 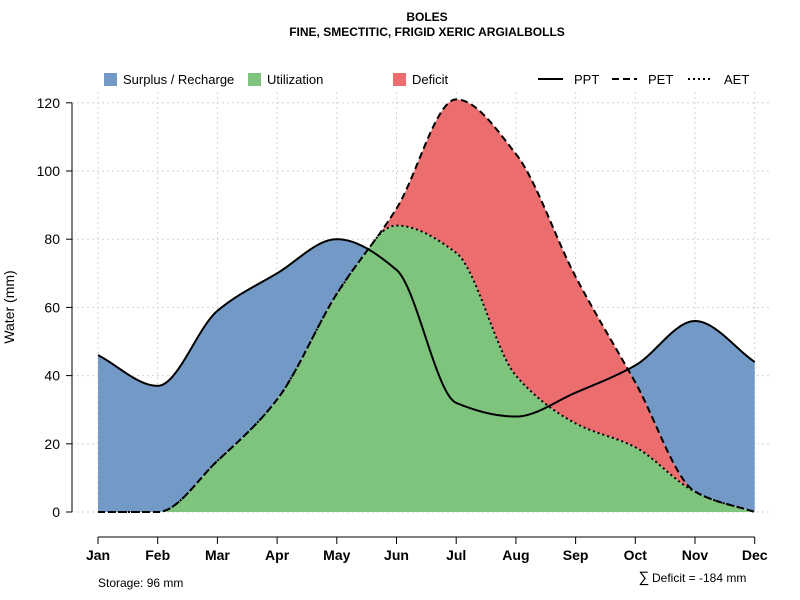 What do you see at coordinates (52, 239) in the screenshot?
I see `y-tick-label-4: 80` at bounding box center [52, 239].